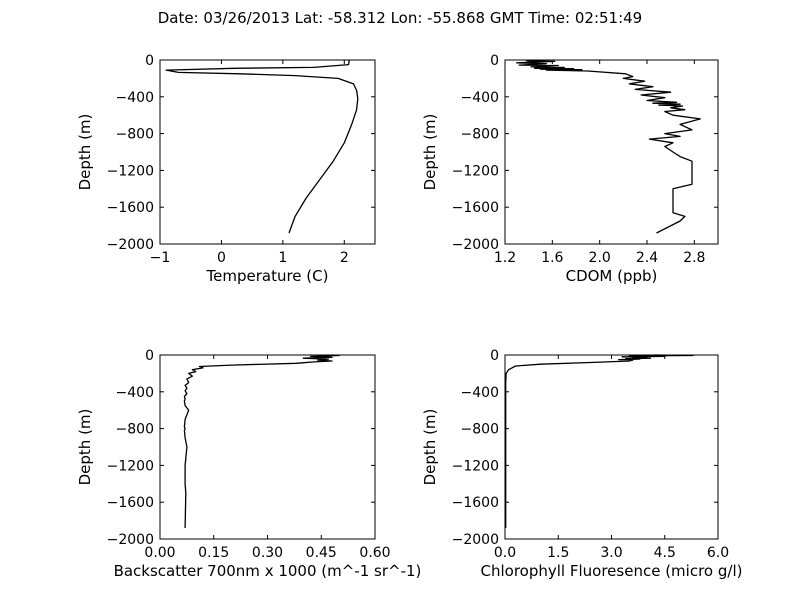 Image resolution: width=800 pixels, height=600 pixels. What do you see at coordinates (480, 430) in the screenshot?
I see `chlorophyll-ytick-label: −800` at bounding box center [480, 430].